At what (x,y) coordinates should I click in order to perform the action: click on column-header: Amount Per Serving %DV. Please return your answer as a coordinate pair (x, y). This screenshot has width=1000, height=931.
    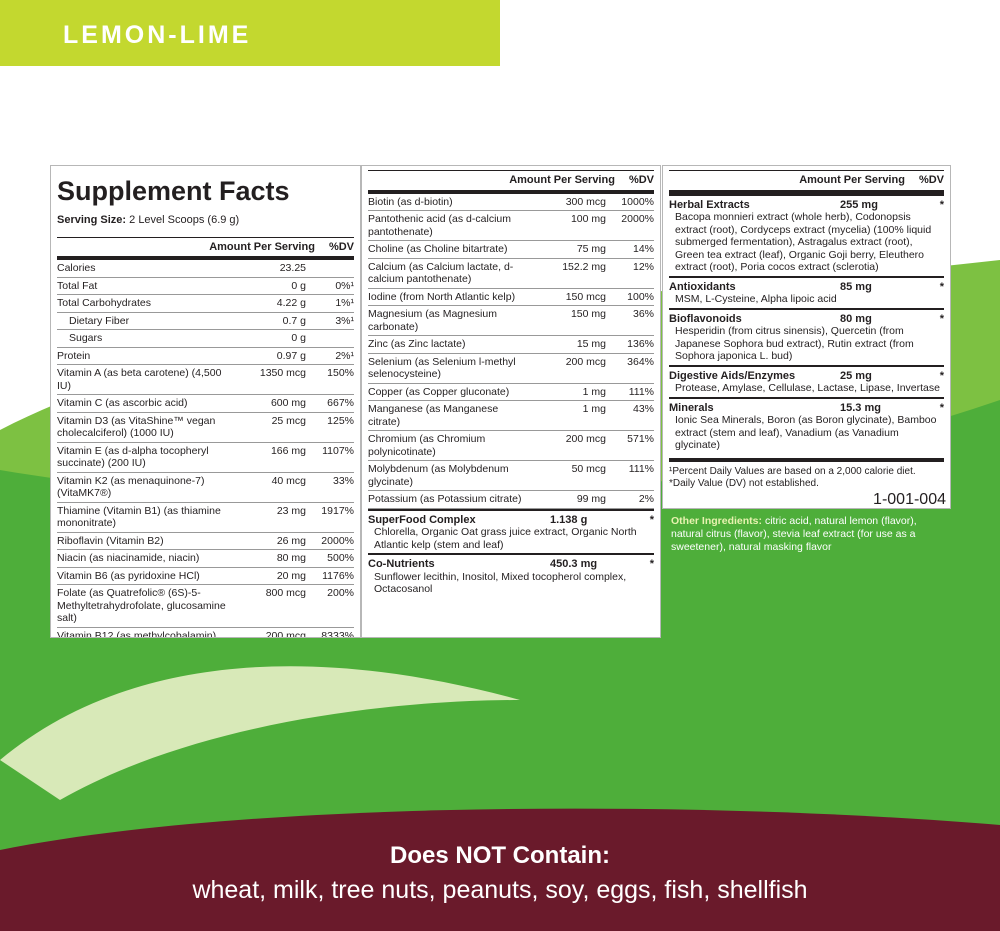
    Looking at the image, I should click on (806, 182).